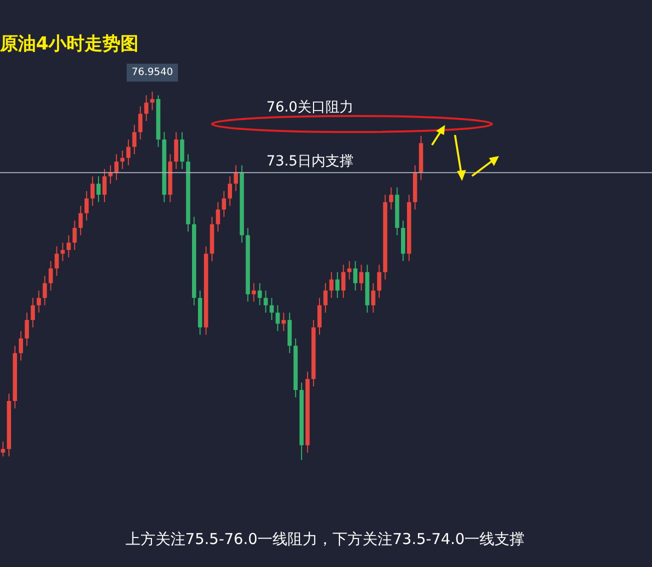 The width and height of the screenshot is (652, 567). What do you see at coordinates (325, 539) in the screenshot?
I see `text: 上方关注75.5-76.0一线阻力，下方关注73.5-74.0一线支撑` at bounding box center [325, 539].